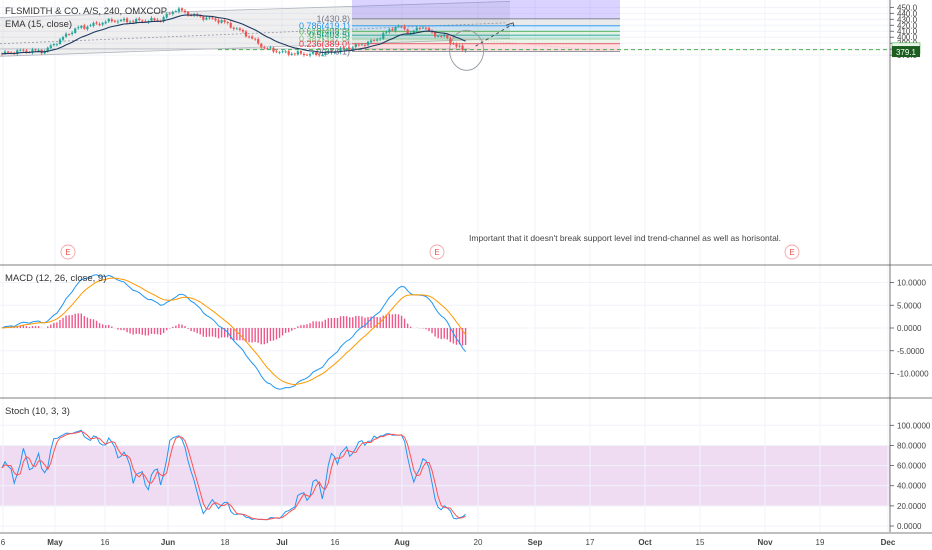 This screenshot has height=550, width=932. Describe the element at coordinates (535, 542) in the screenshot. I see `time-tick-label: Sep` at that location.